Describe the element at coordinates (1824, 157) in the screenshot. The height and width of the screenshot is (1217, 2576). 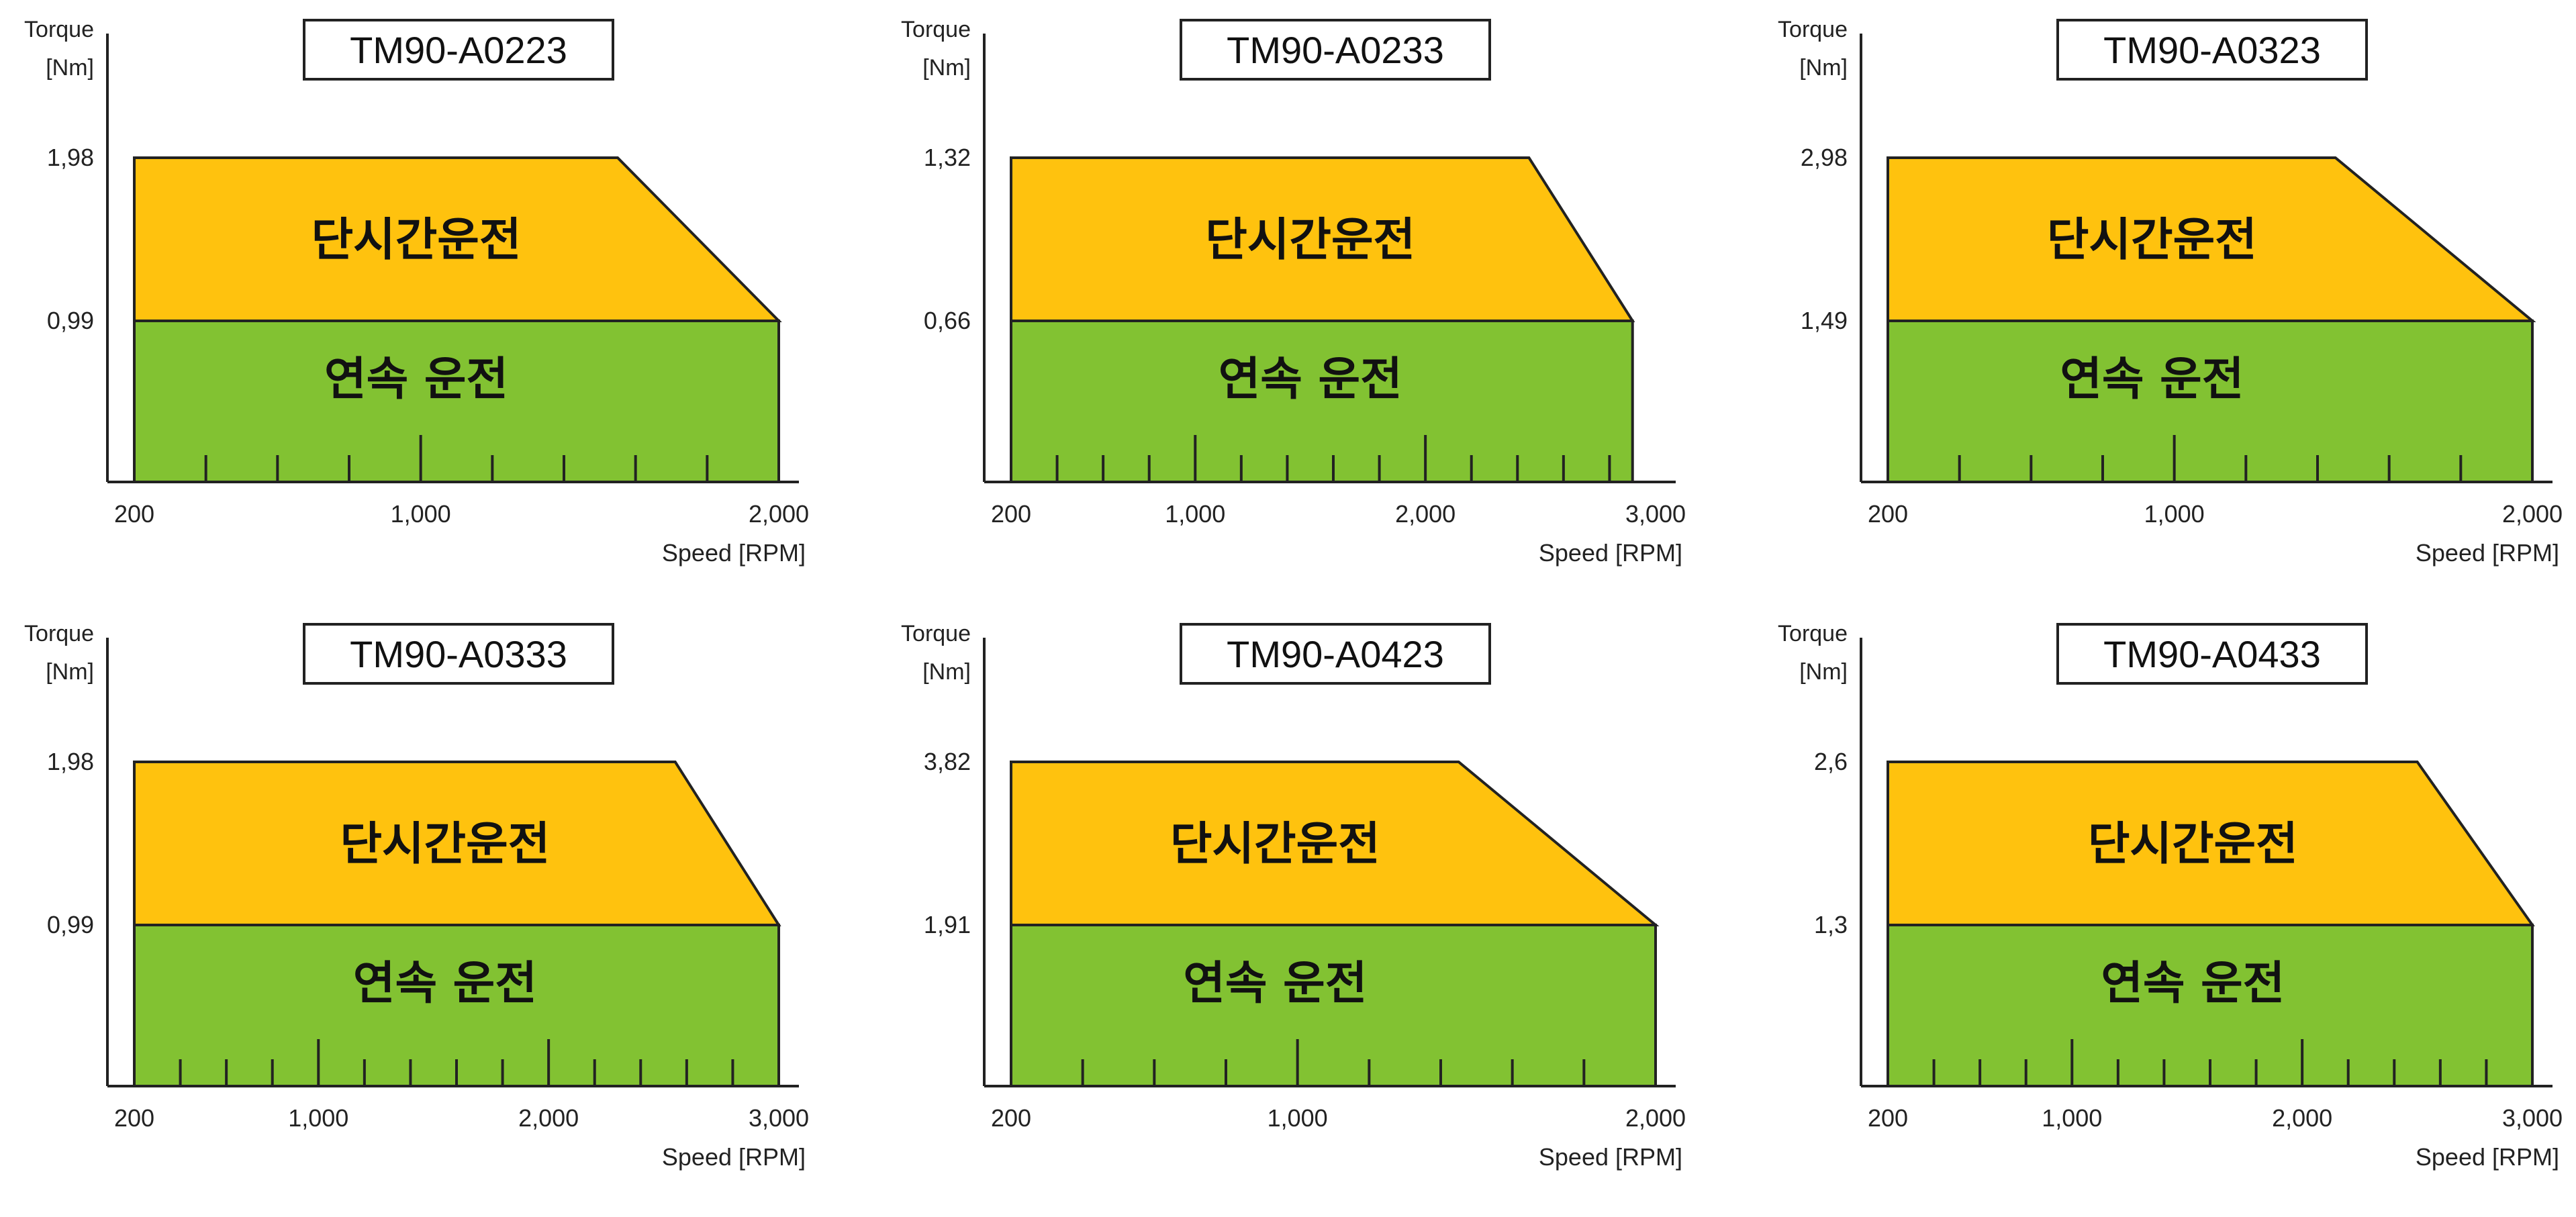
I see `y-tick-label: 2,98` at that location.